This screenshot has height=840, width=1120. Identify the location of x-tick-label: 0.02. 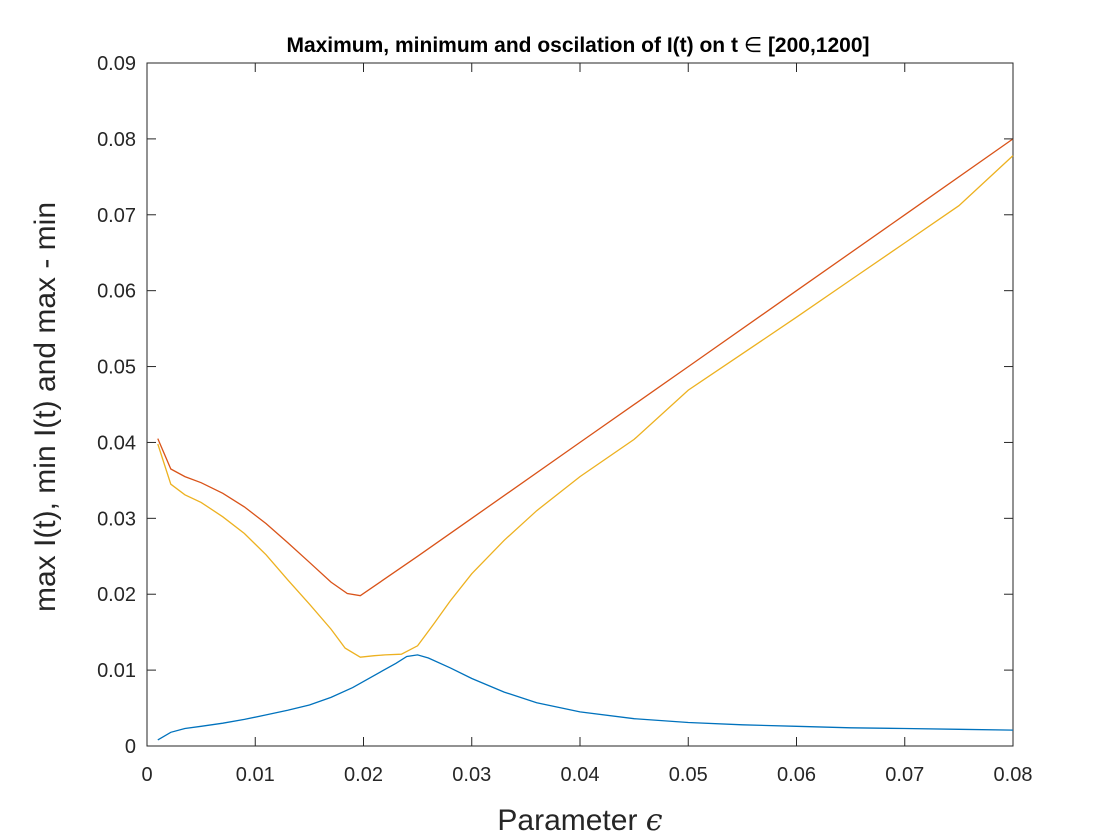
(363, 775).